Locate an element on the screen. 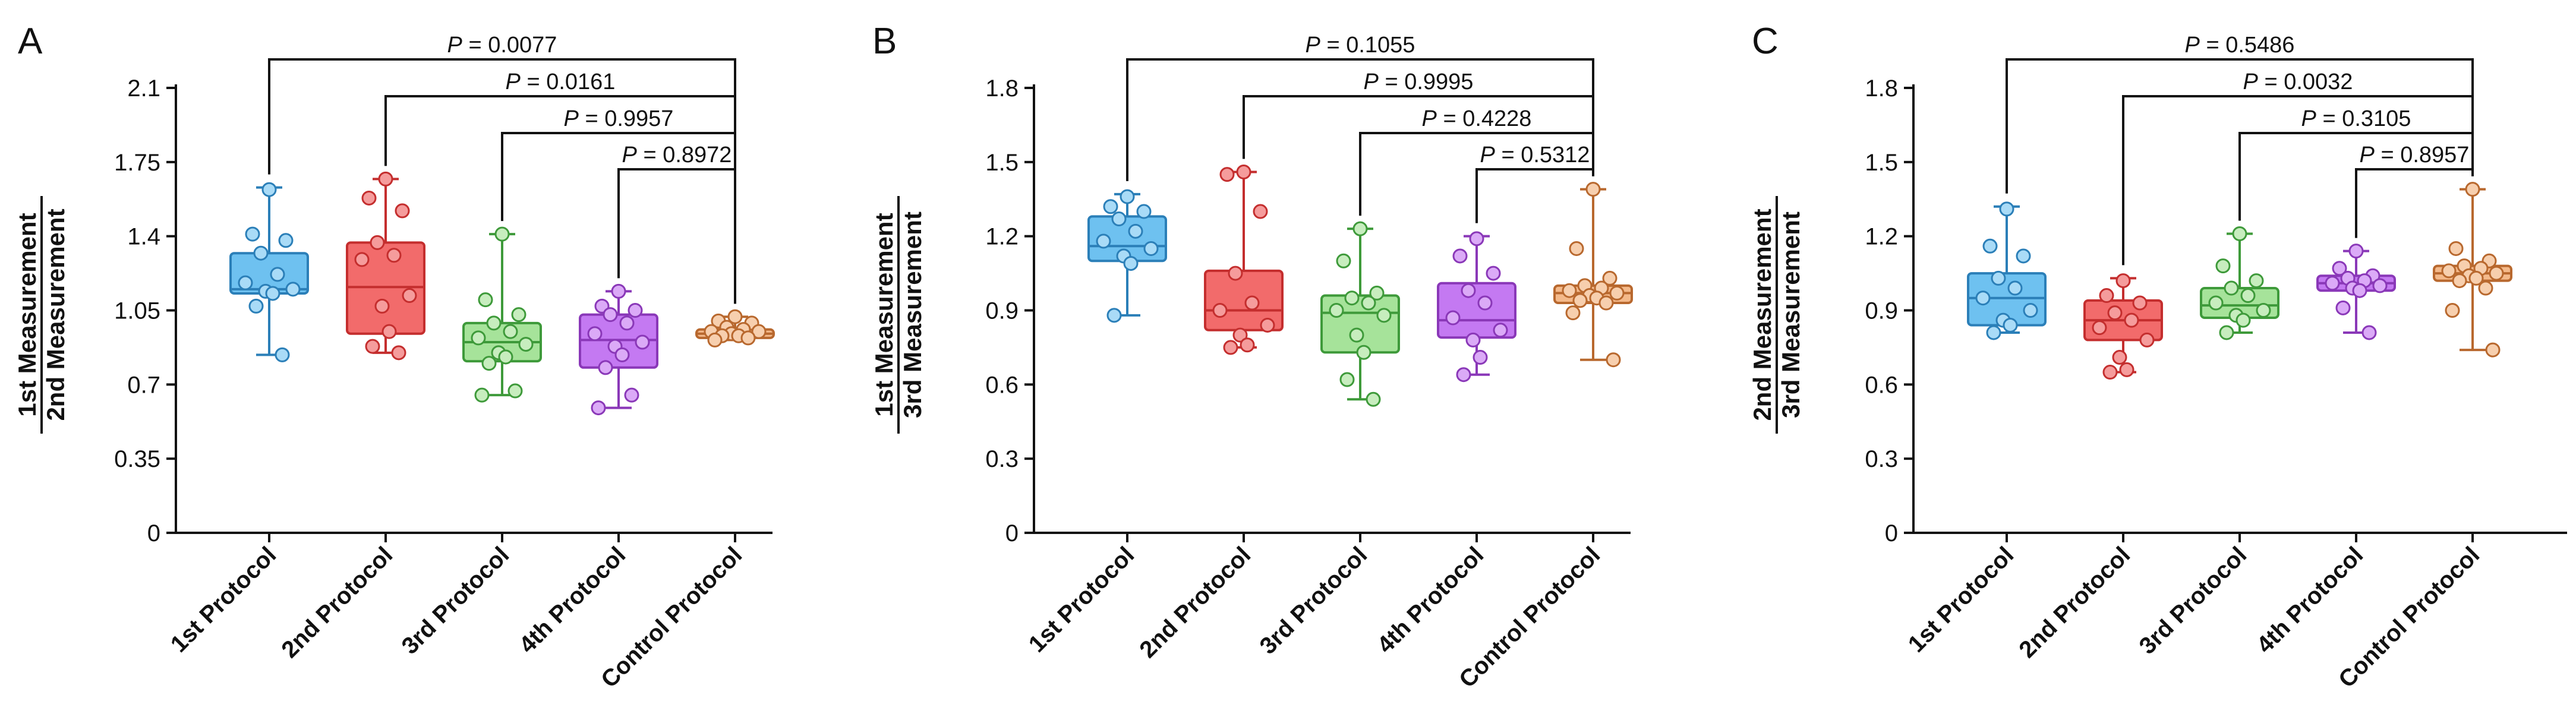 The image size is (2576, 714). p-value-label: P = 0.8972 is located at coordinates (677, 156).